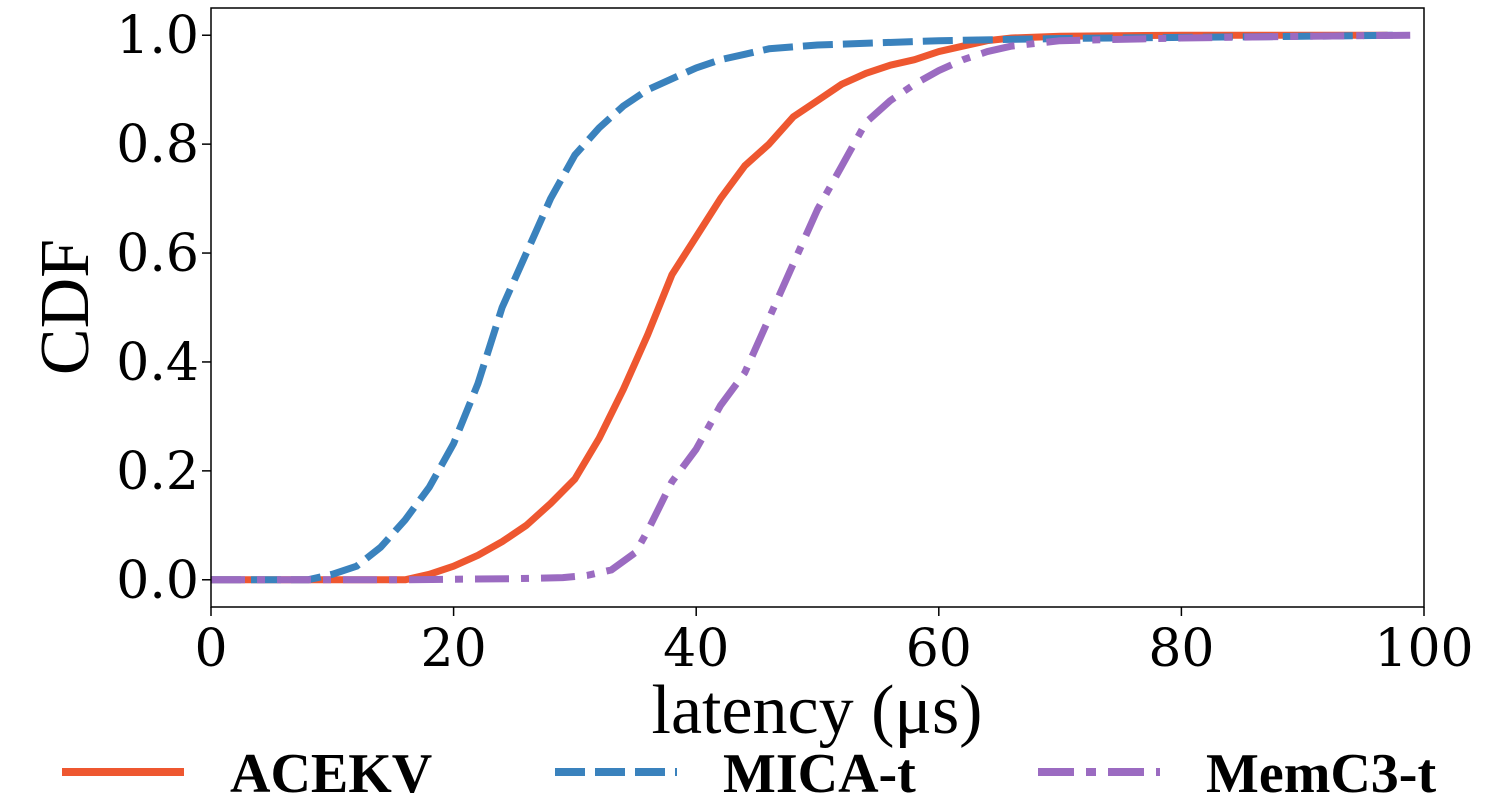 The height and width of the screenshot is (800, 1500). Describe the element at coordinates (331, 771) in the screenshot. I see `legend-label: ACEKV` at that location.